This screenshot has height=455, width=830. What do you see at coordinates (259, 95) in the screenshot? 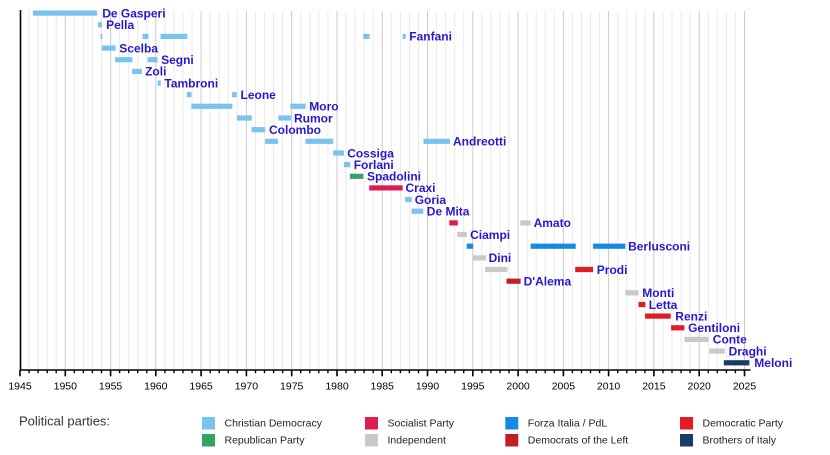
I see `svg-text: Leone` at bounding box center [259, 95].